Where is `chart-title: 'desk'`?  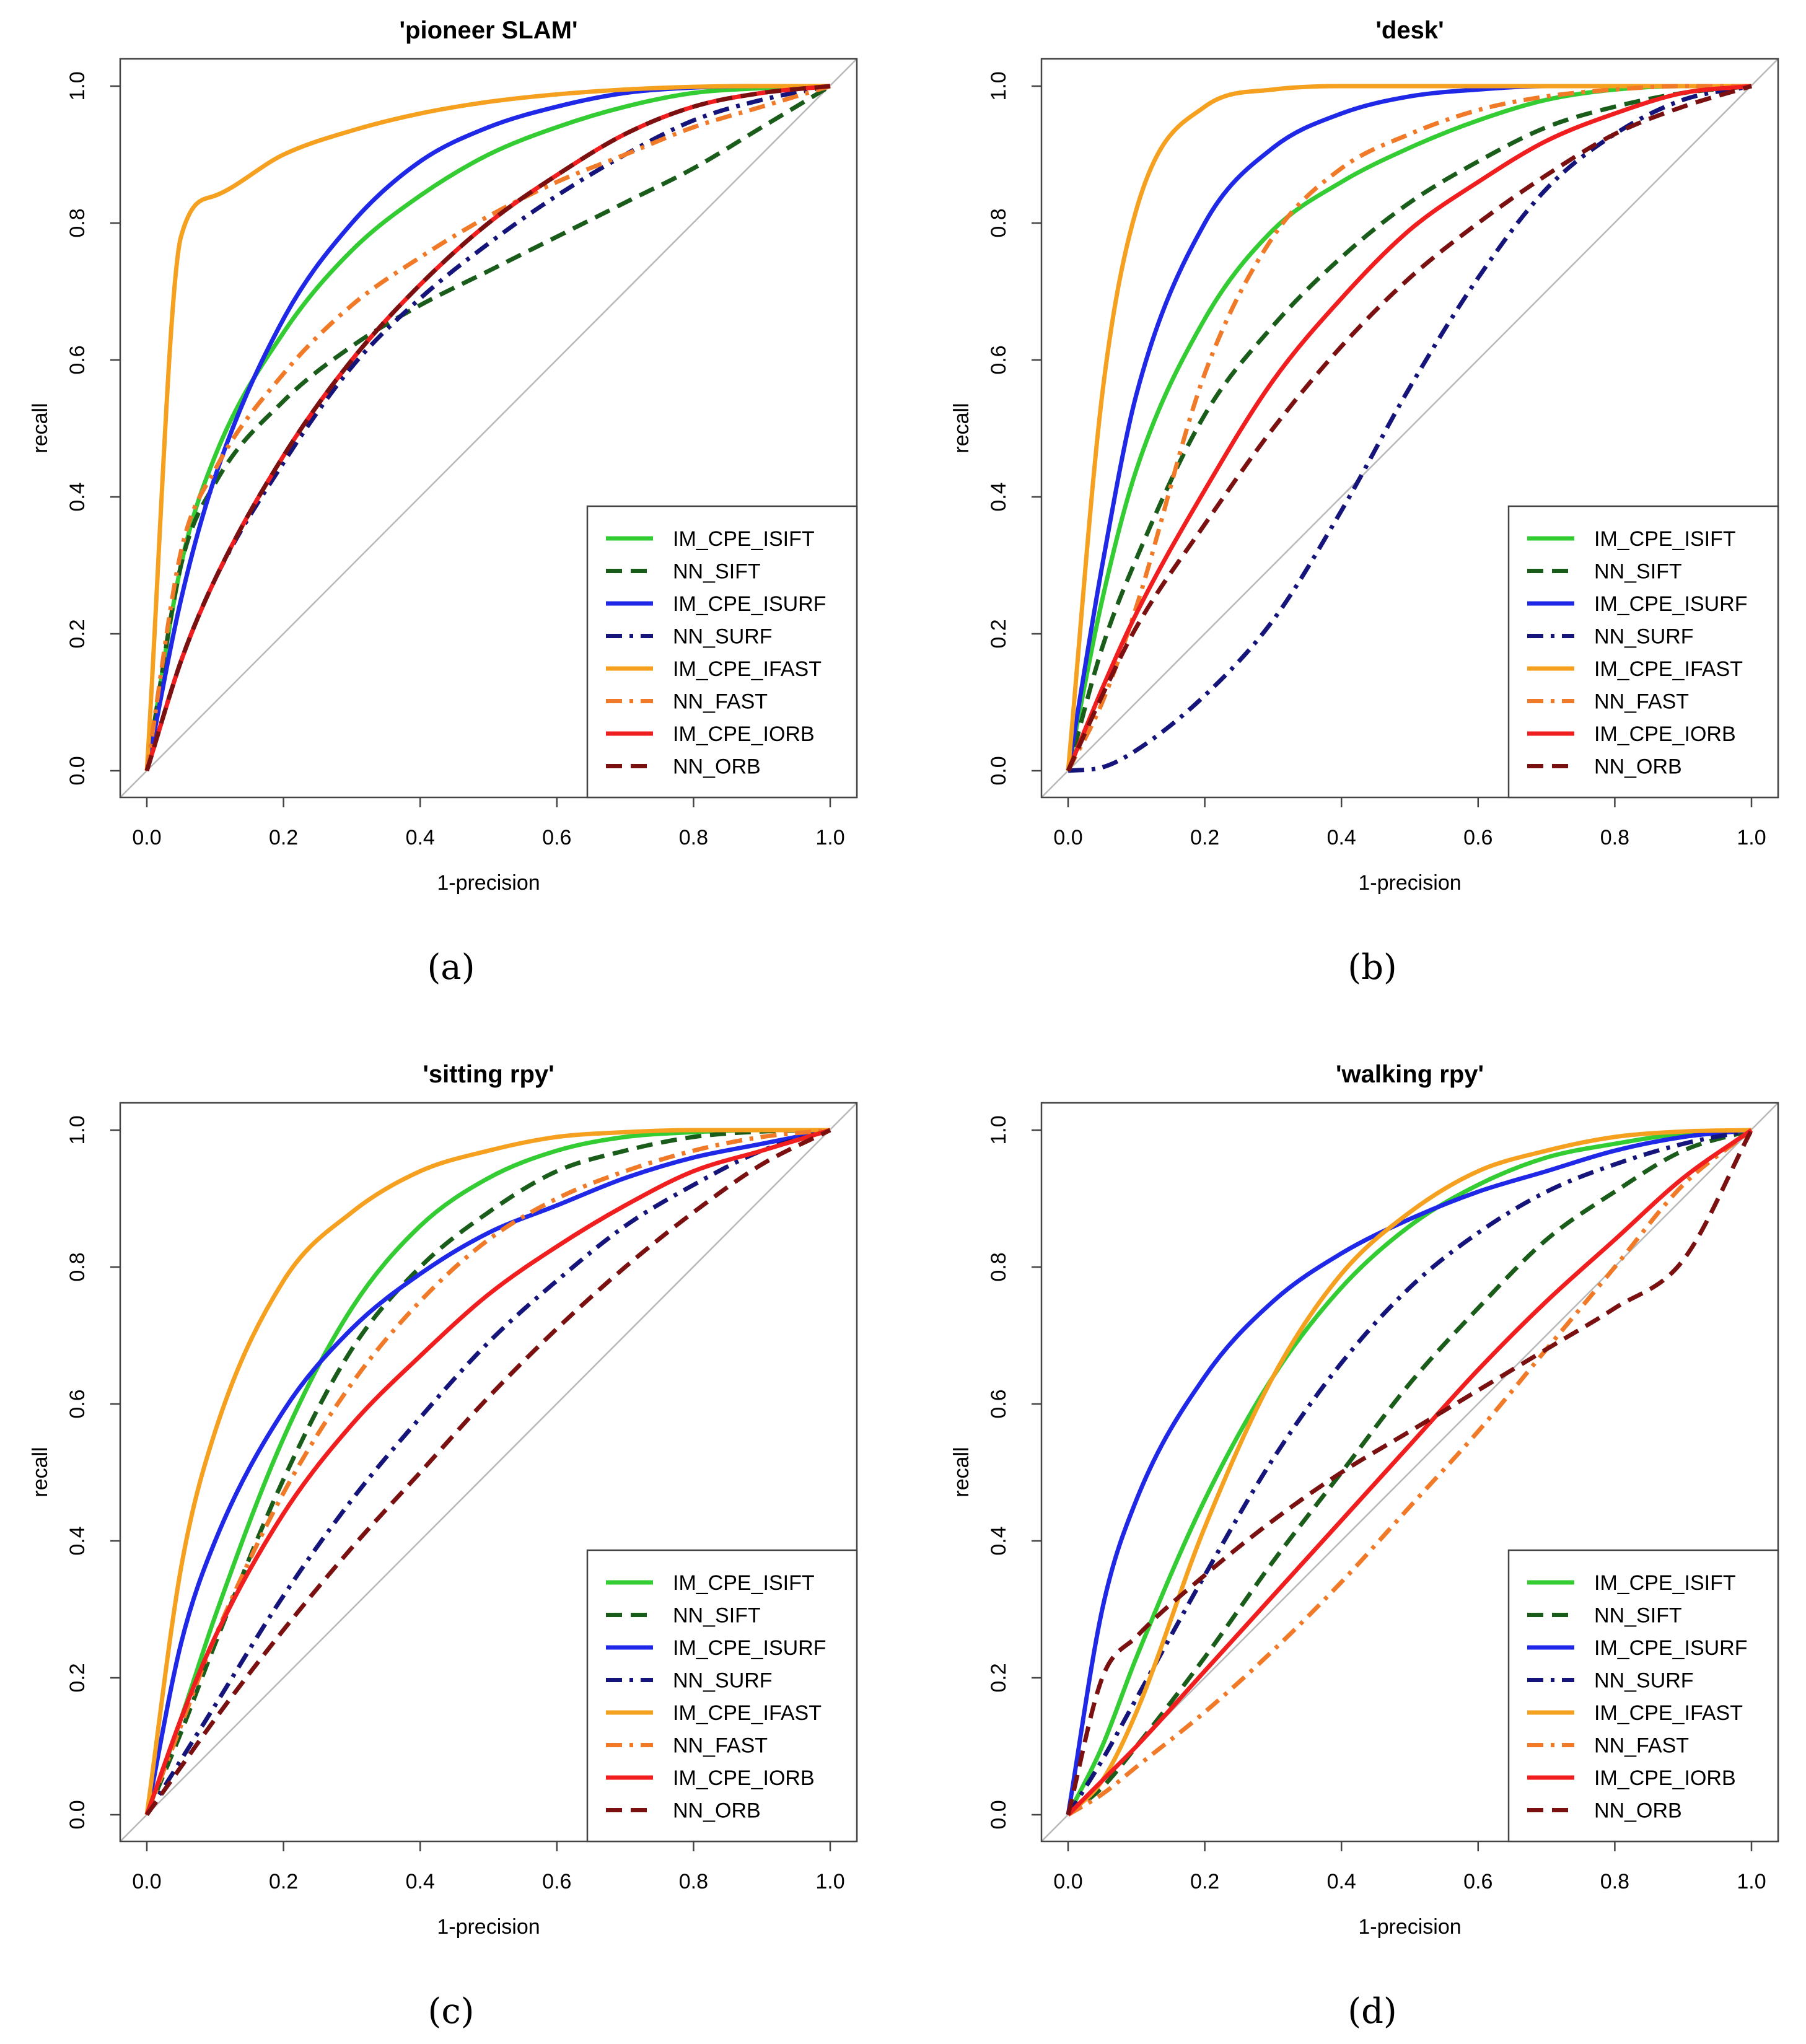 chart-title: 'desk' is located at coordinates (1409, 30).